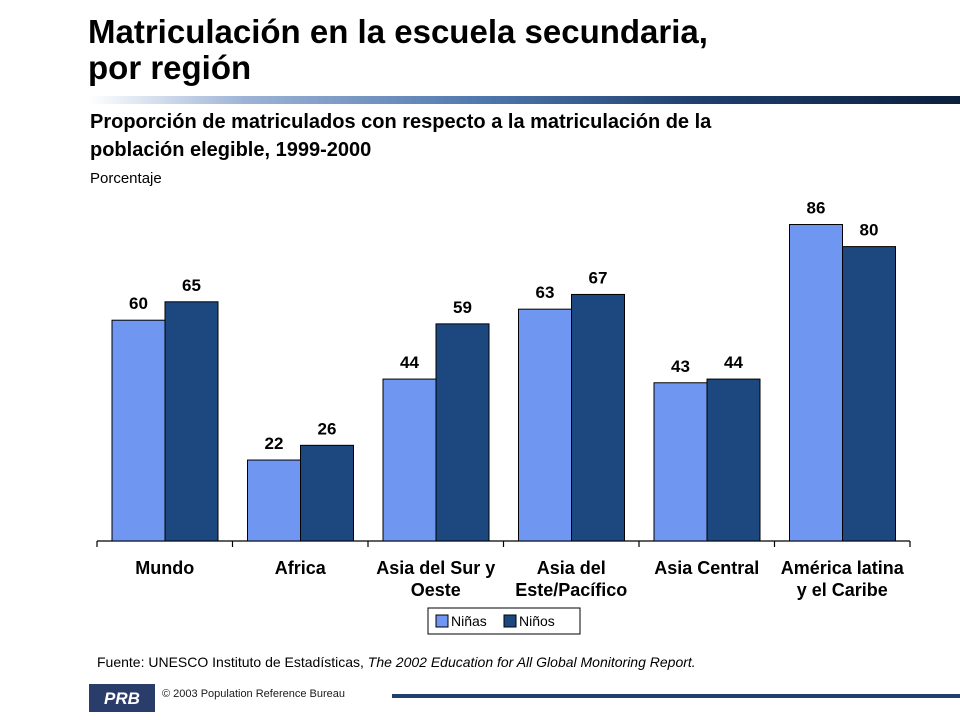 The image size is (960, 720). Describe the element at coordinates (524, 100) in the screenshot. I see `title-gradient-rule` at that location.